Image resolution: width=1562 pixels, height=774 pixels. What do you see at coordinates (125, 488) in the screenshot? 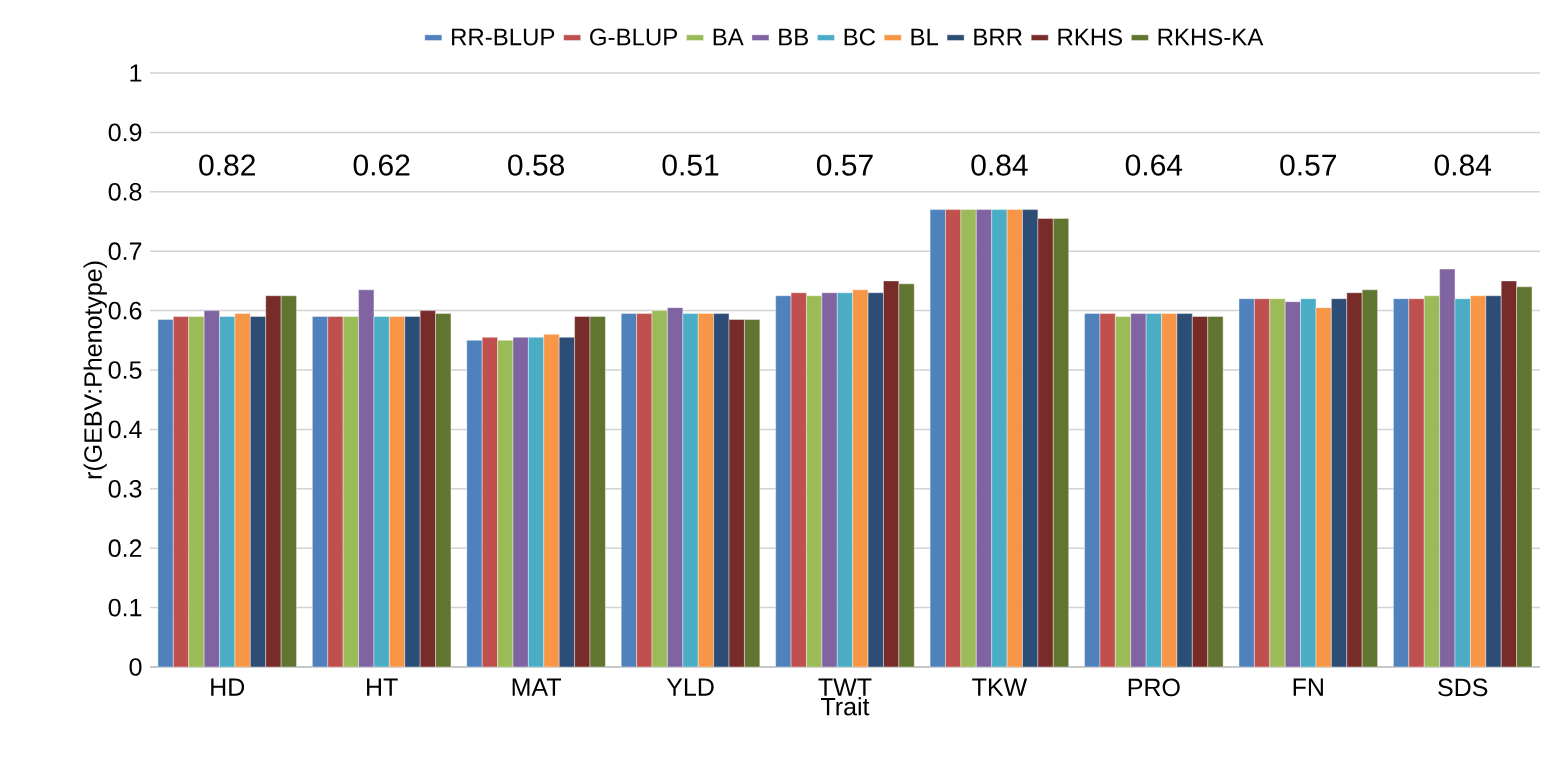
I see `y-tick-label: 0.3` at bounding box center [125, 488].